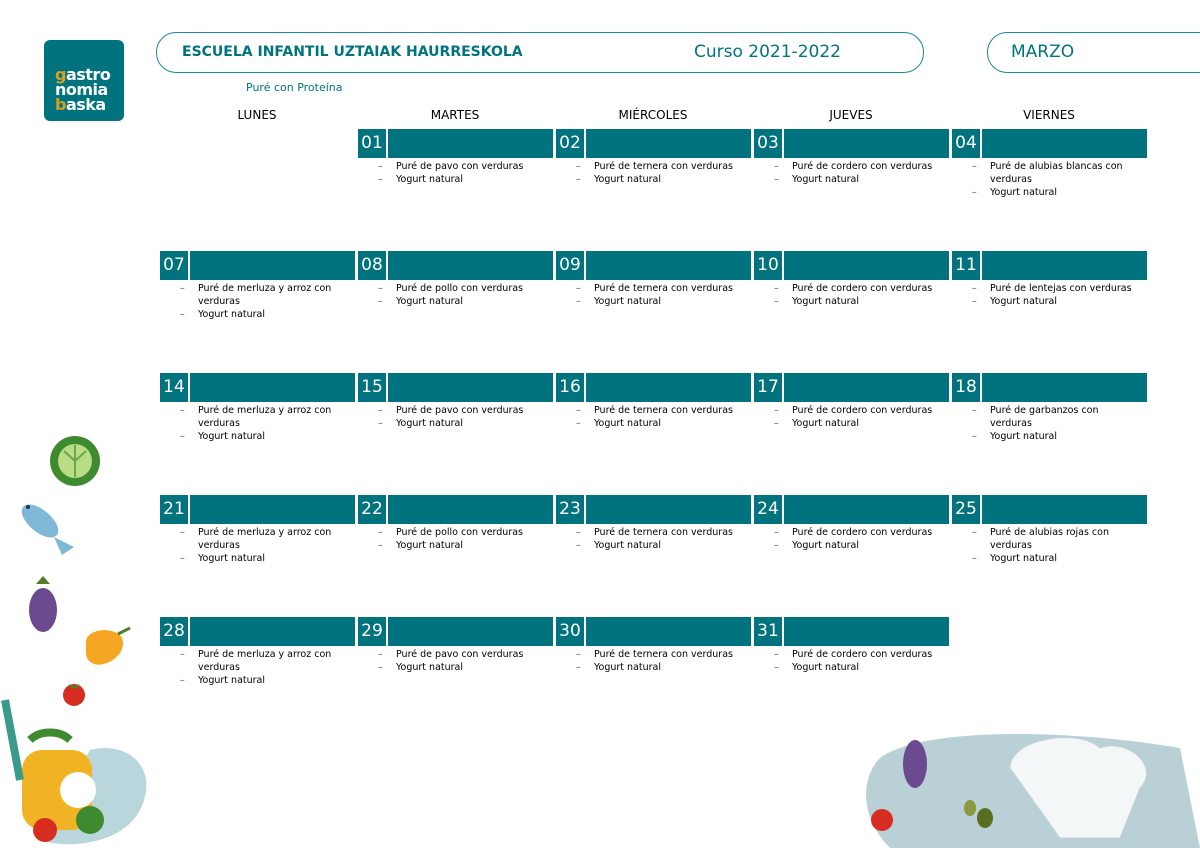 The height and width of the screenshot is (848, 1200). Describe the element at coordinates (74, 772) in the screenshot. I see `cooking-pot-illustration` at that location.